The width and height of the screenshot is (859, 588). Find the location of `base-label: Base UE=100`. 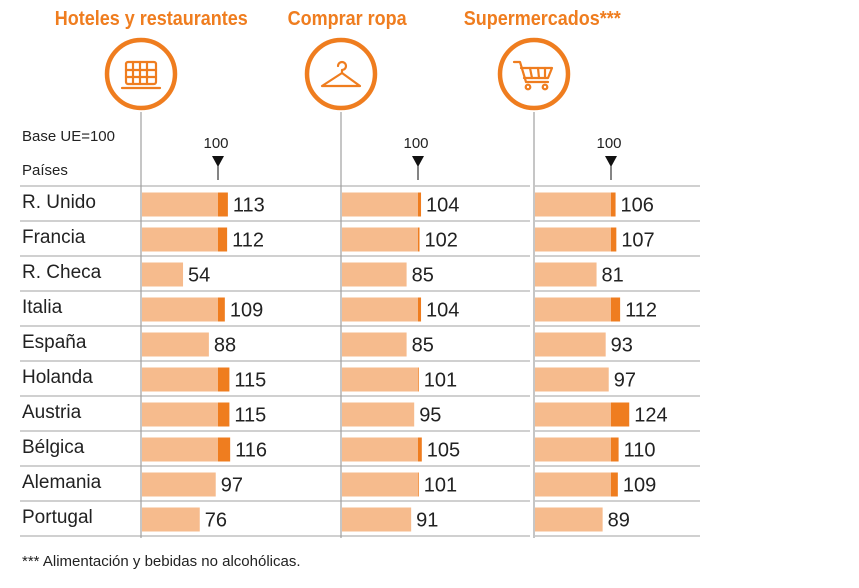

base-label: Base UE=100 is located at coordinates (68, 136).